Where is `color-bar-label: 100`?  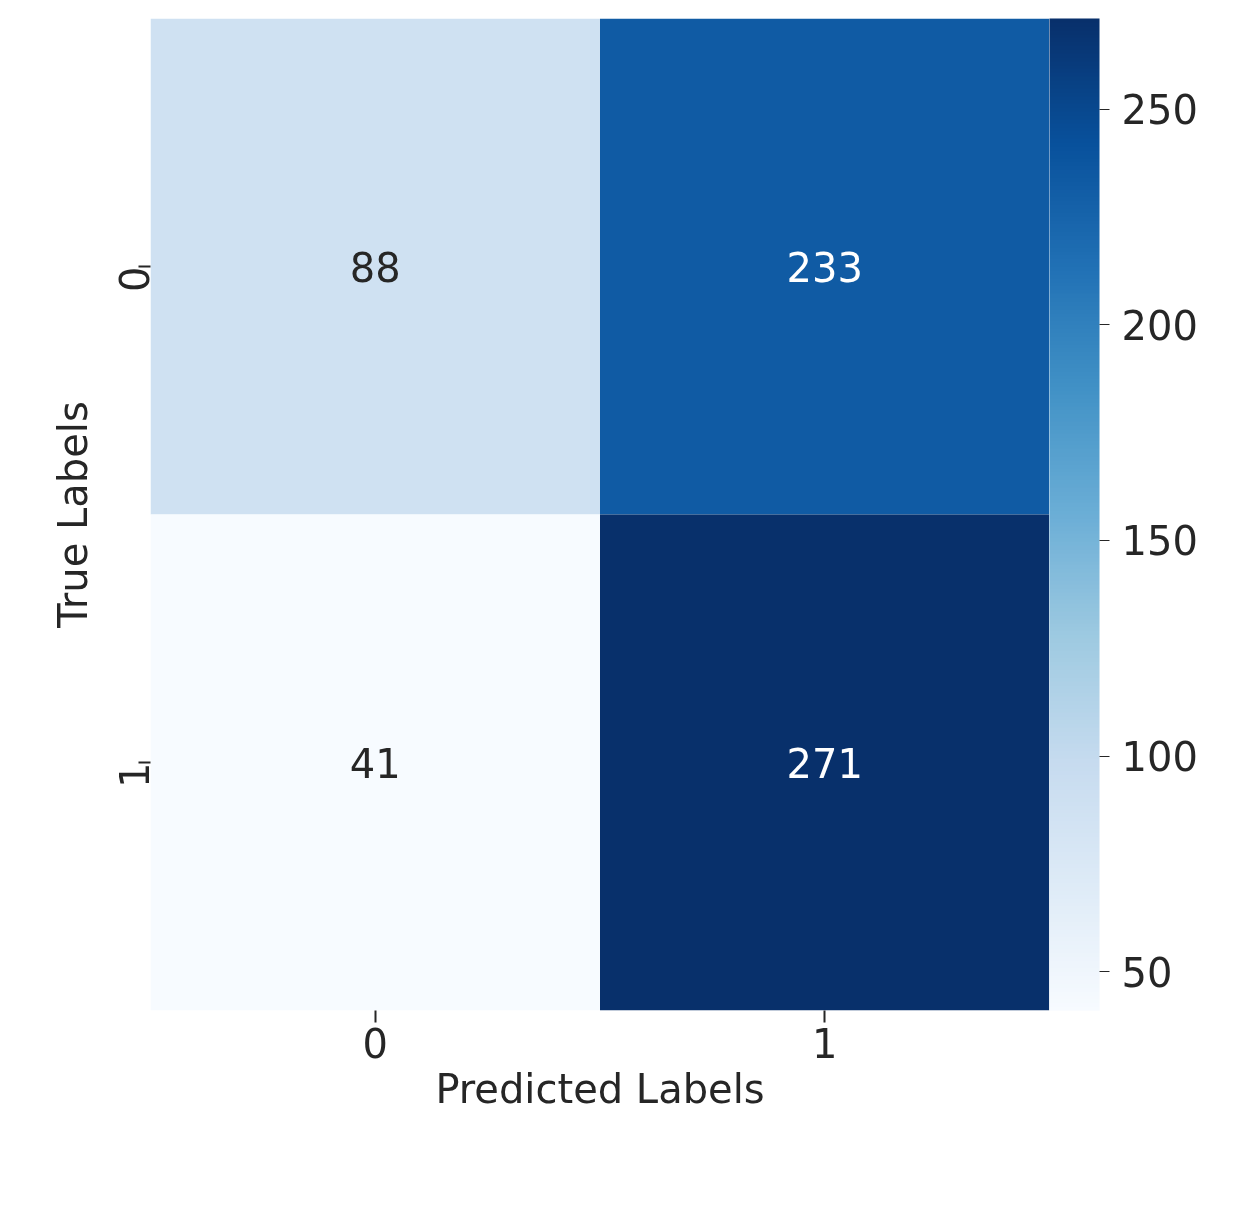 color-bar-label: 100 is located at coordinates (1159, 757).